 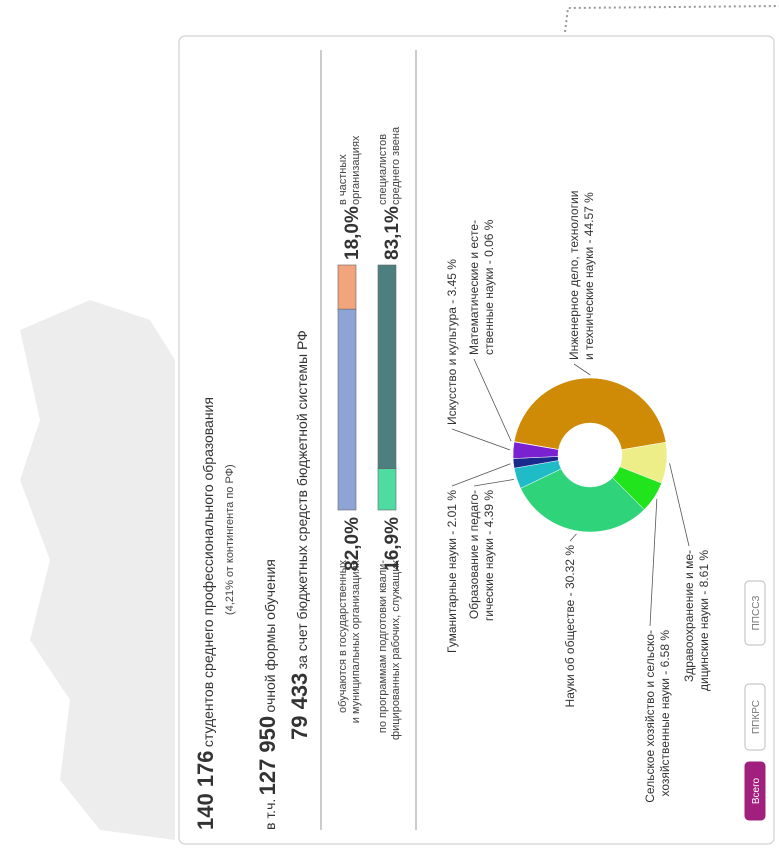 What do you see at coordinates (396, 650) in the screenshot?
I see `bar-label: фицированных рабочих, служащих` at bounding box center [396, 650].